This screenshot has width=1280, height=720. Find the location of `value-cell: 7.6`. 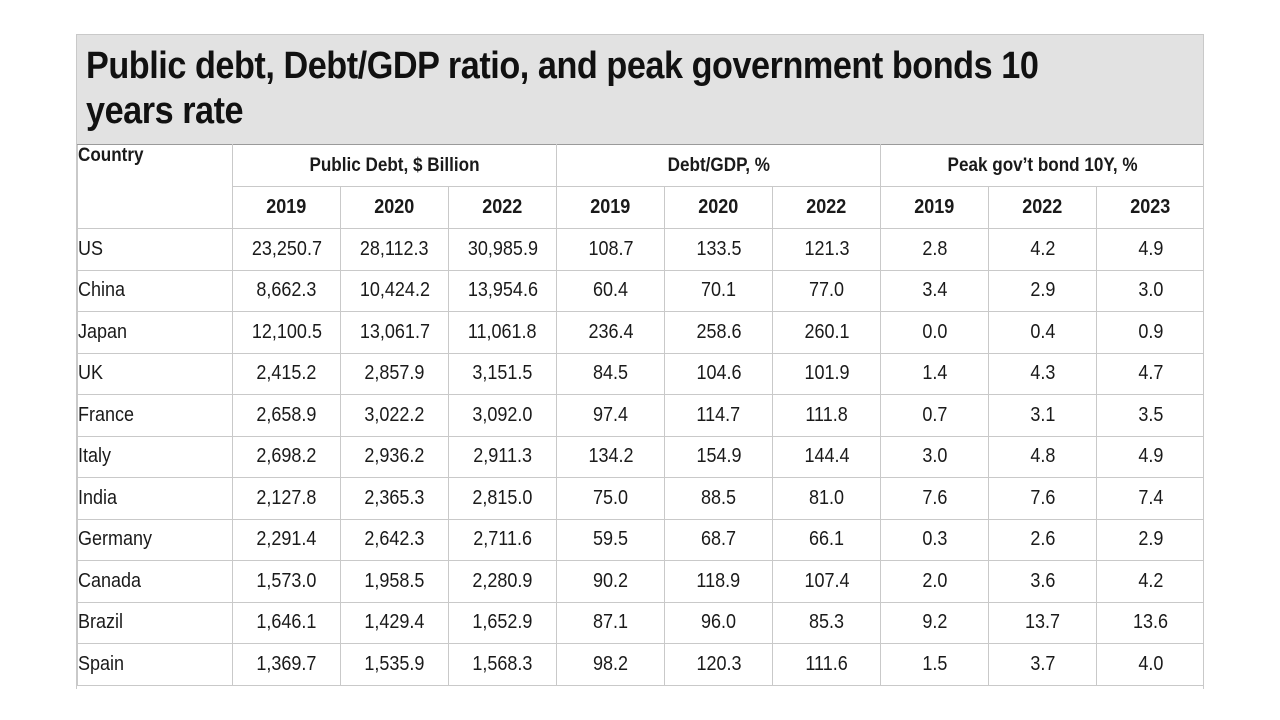

value-cell: 7.6 is located at coordinates (935, 498).